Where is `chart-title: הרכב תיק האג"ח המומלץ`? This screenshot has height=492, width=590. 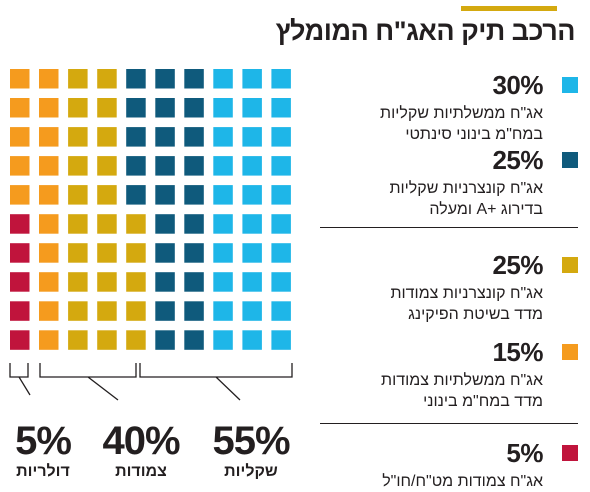 chart-title: הרכב תיק האג"ח המומלץ is located at coordinates (425, 31).